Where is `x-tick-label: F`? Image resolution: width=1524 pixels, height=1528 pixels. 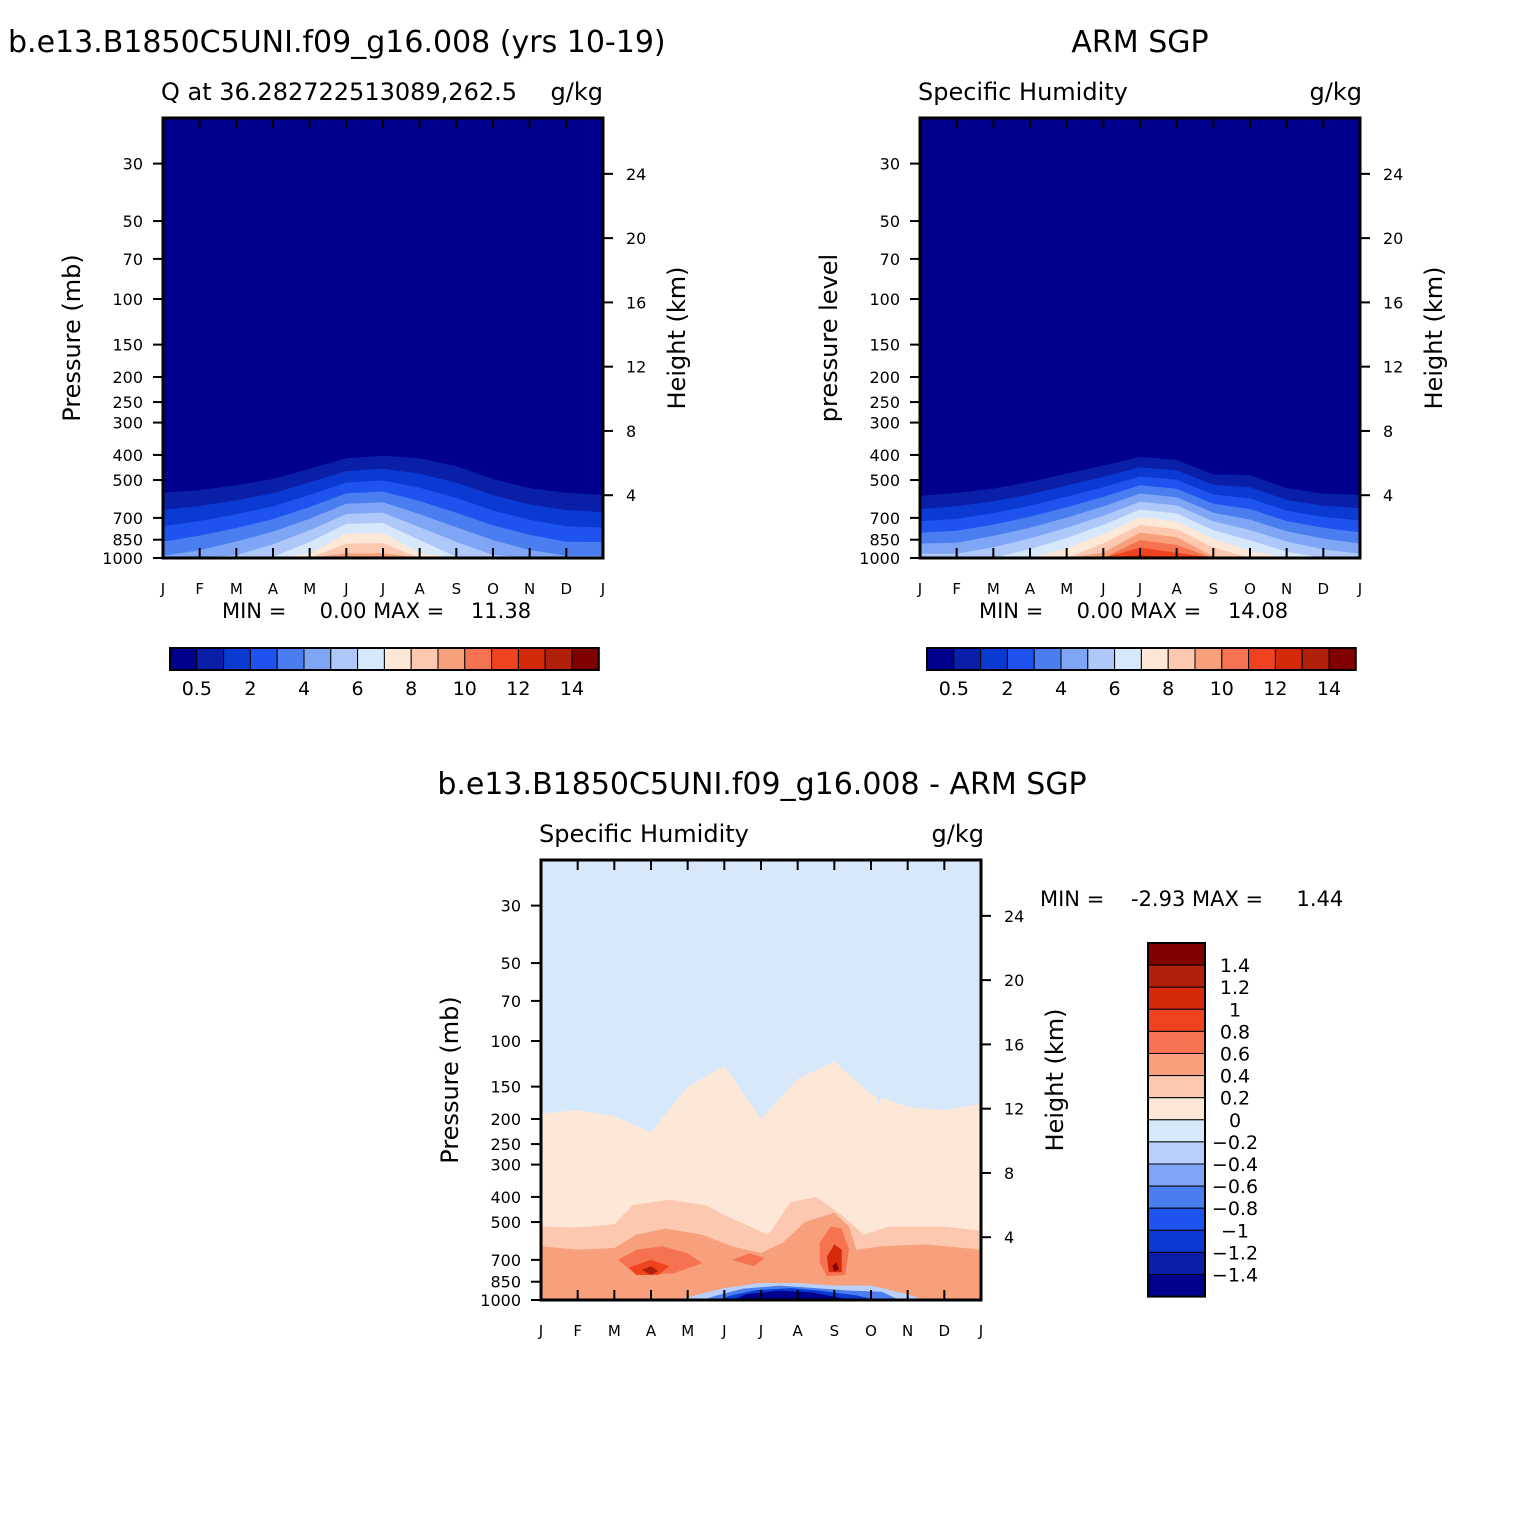 x-tick-label: F is located at coordinates (199, 589).